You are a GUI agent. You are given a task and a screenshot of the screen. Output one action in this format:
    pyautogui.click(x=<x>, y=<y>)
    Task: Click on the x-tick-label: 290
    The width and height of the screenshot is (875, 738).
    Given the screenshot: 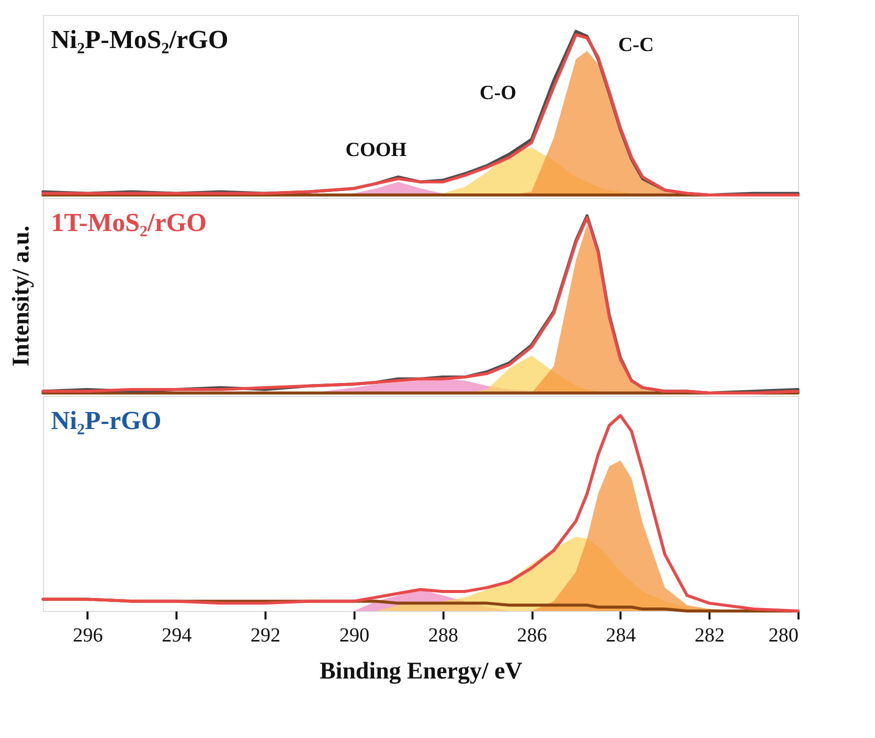 What is the action you would take?
    pyautogui.click(x=354, y=635)
    